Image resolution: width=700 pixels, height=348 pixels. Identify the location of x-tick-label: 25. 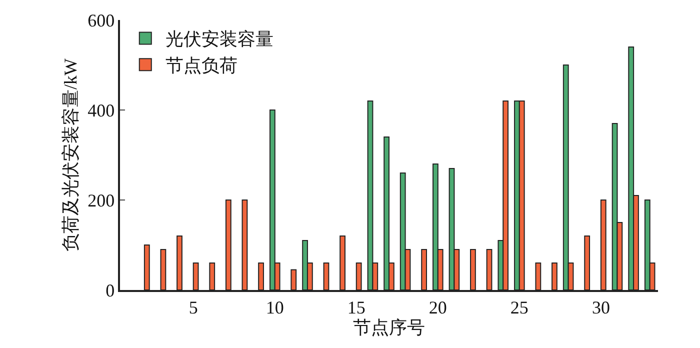
(519, 307).